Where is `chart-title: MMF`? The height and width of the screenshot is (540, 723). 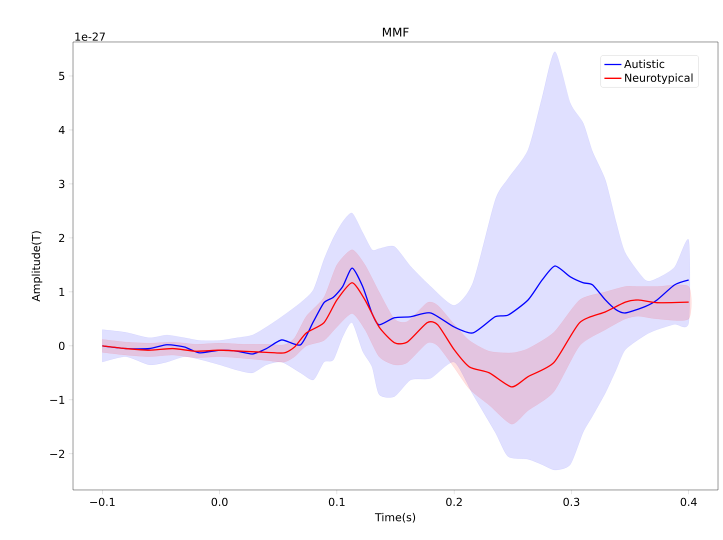
chart-title: MMF is located at coordinates (395, 32).